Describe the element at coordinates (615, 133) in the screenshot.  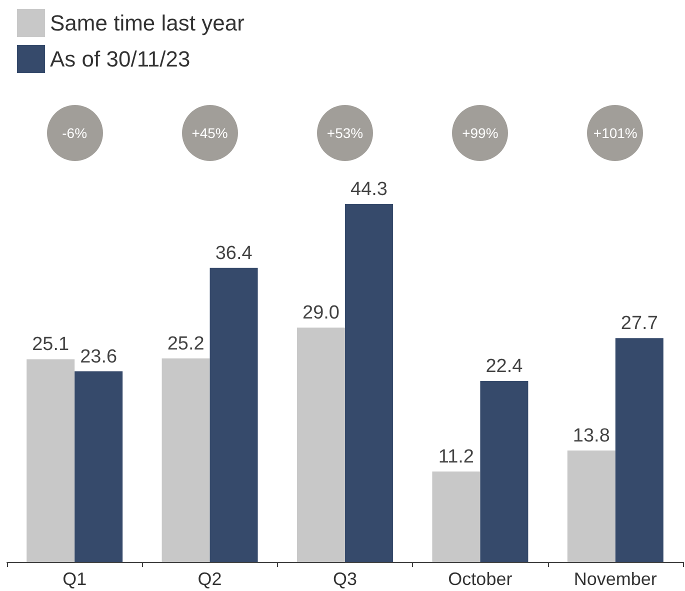
I see `circle-badge: +101%` at that location.